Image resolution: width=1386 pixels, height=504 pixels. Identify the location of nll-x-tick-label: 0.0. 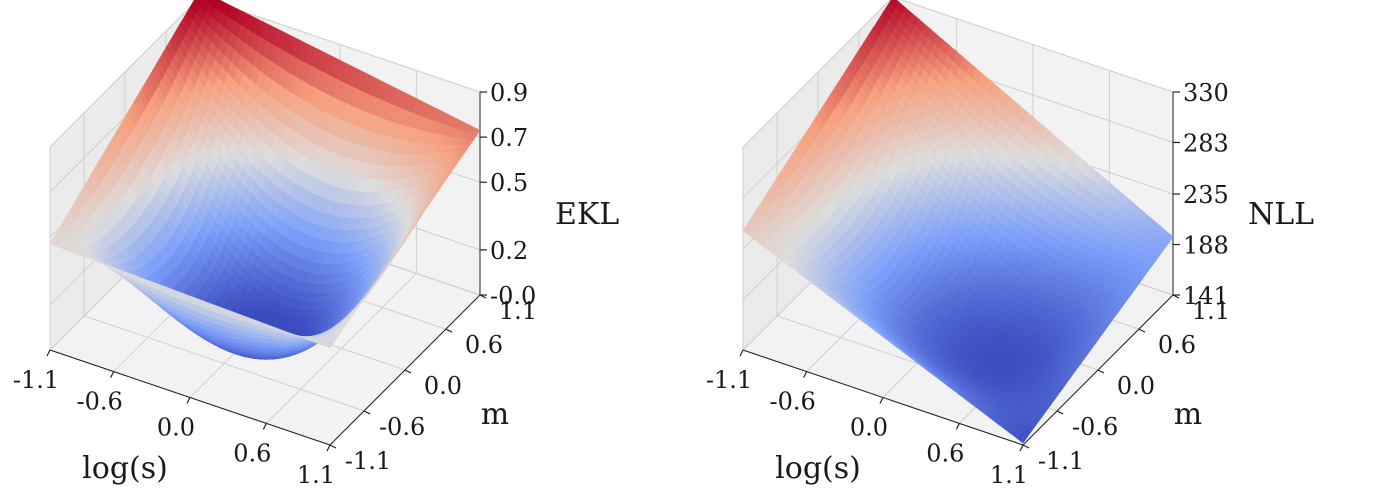
(869, 428).